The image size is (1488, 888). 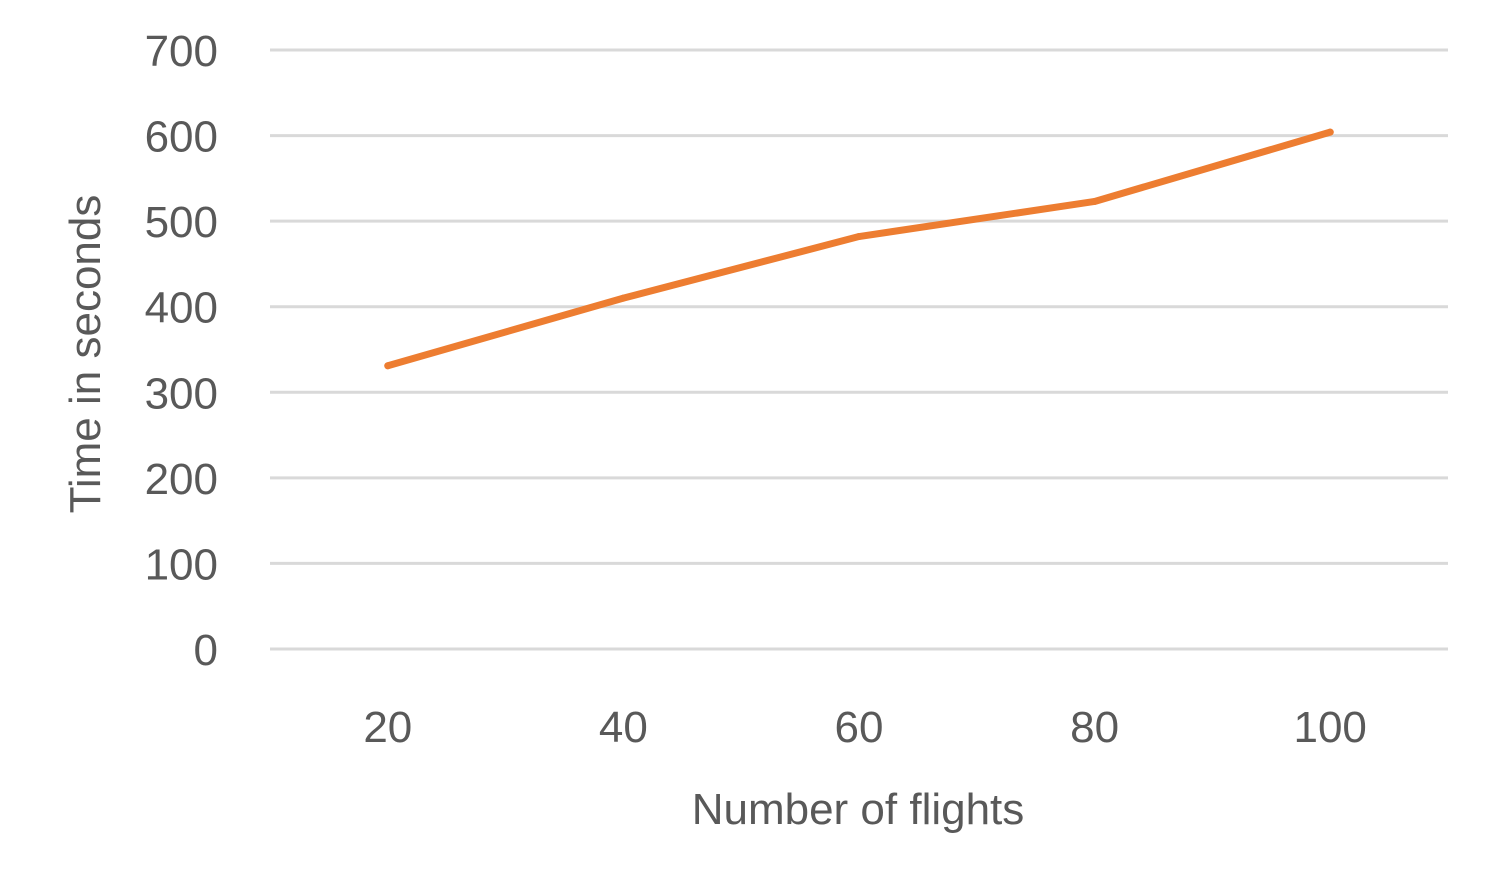 What do you see at coordinates (181, 137) in the screenshot?
I see `y-tick-label: 600` at bounding box center [181, 137].